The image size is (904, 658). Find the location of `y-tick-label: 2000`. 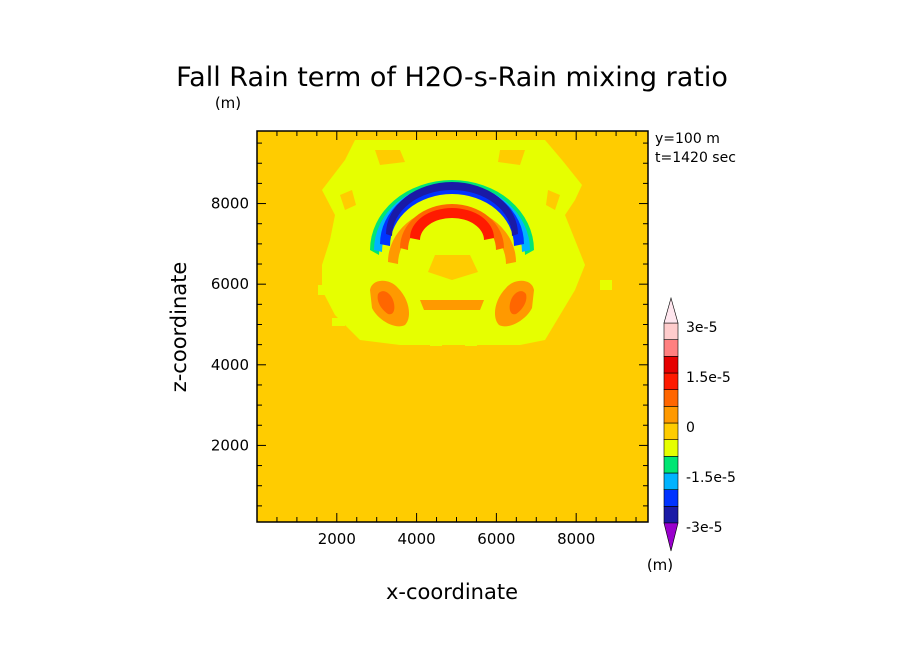

y-tick-label: 2000 is located at coordinates (230, 445).